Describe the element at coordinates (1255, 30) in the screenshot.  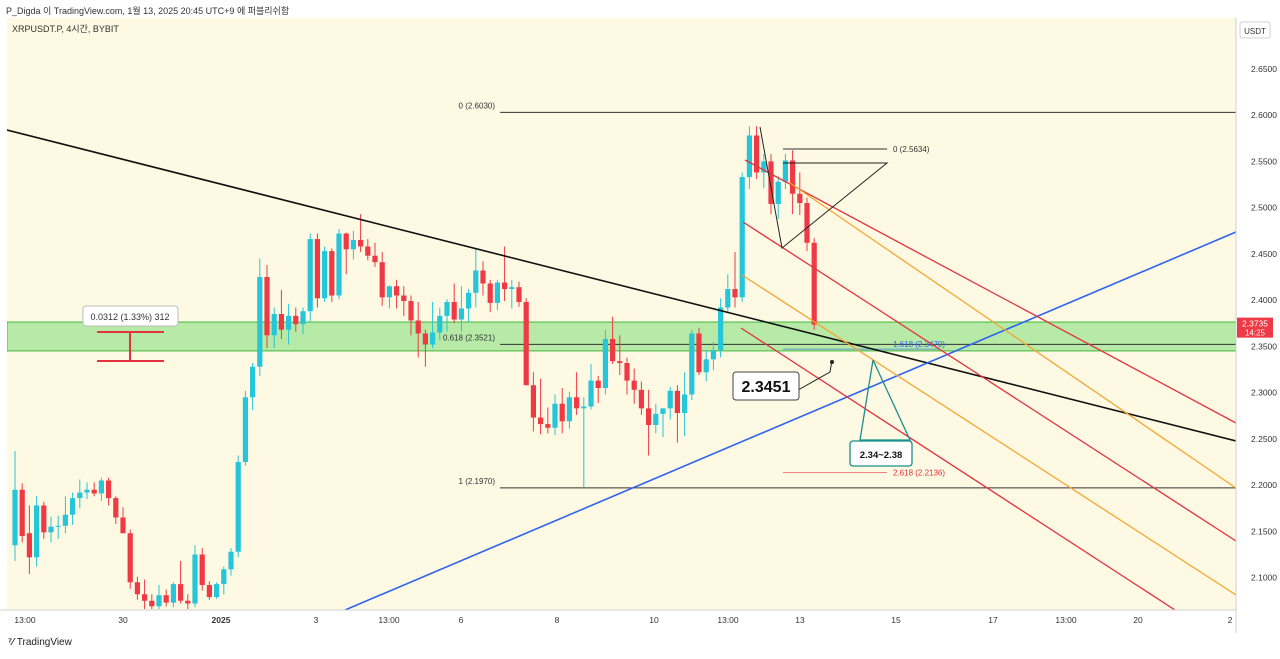
I see `currency-label-box` at that location.